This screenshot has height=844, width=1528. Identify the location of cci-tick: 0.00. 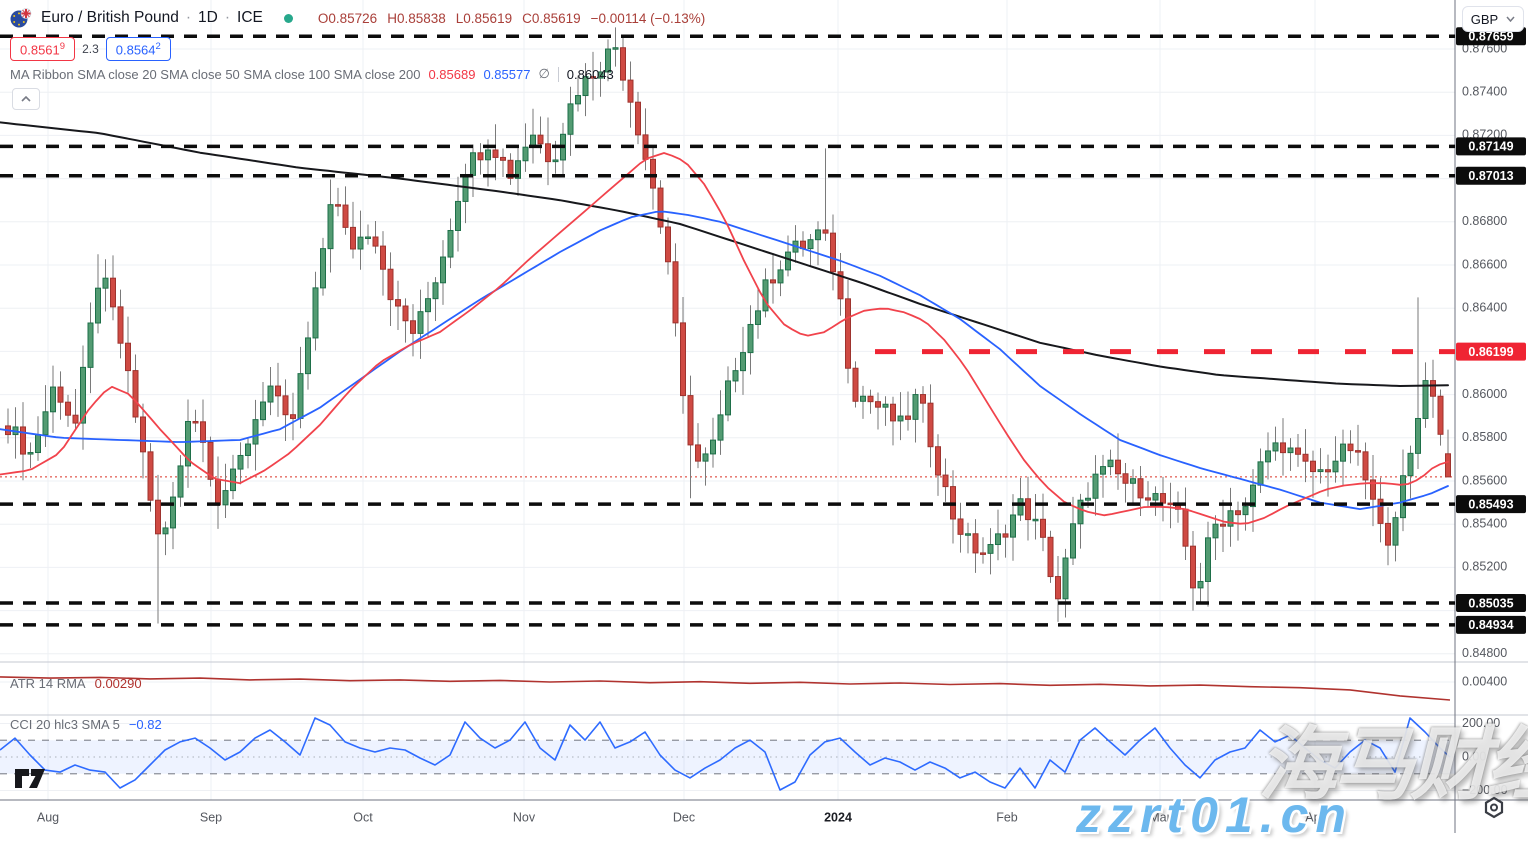
(1474, 756).